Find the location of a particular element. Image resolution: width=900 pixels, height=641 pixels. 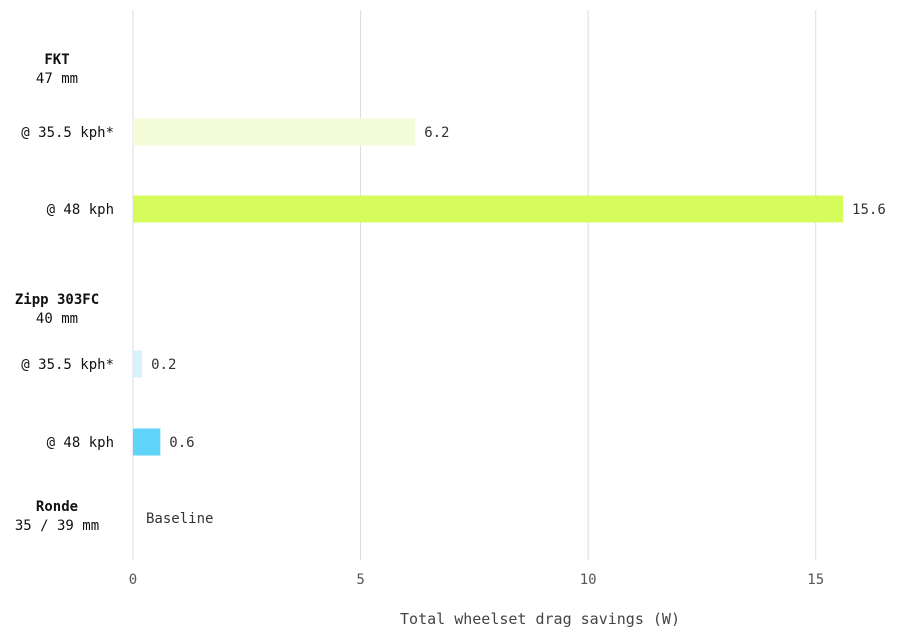

x-axis-title: Total wheelset drag savings (W) is located at coordinates (540, 619).